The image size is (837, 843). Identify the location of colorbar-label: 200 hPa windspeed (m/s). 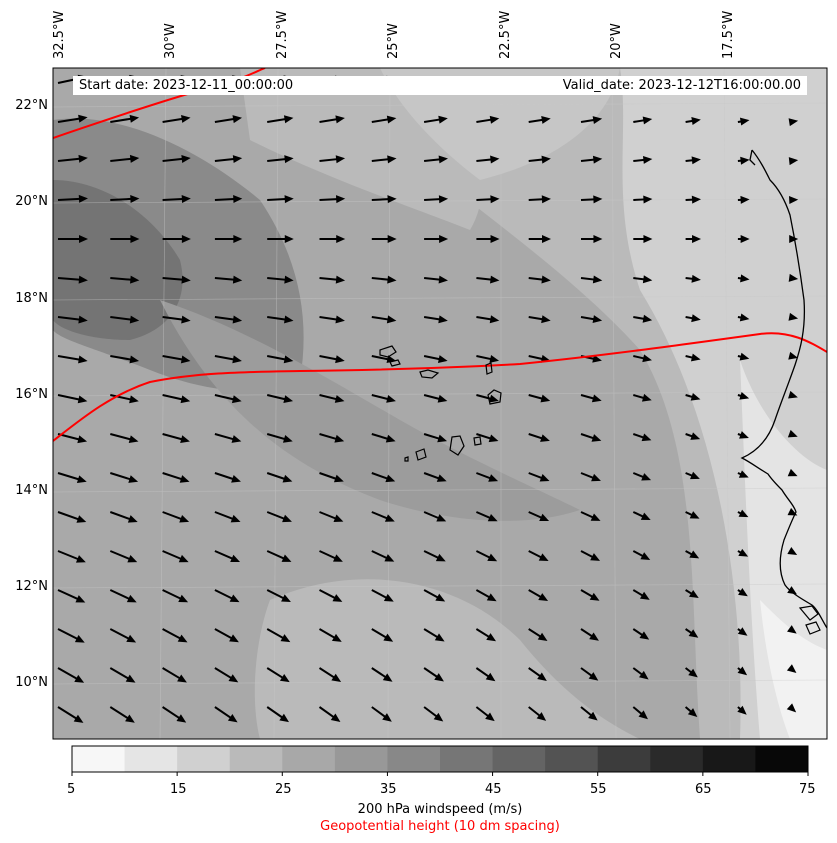
(440, 809).